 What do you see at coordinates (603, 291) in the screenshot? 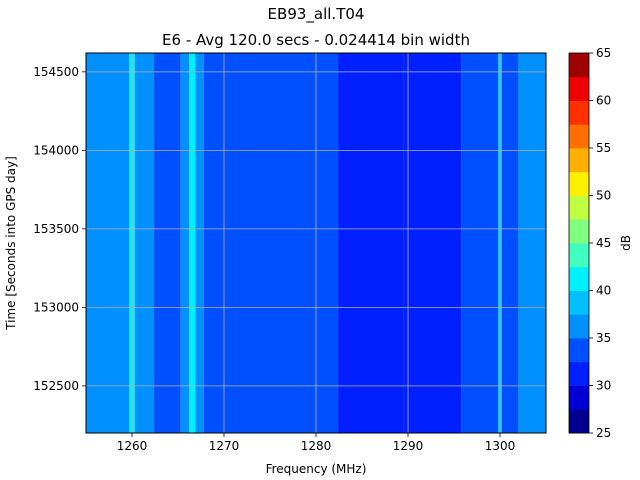
I see `colorbar-tick-label: 40` at bounding box center [603, 291].